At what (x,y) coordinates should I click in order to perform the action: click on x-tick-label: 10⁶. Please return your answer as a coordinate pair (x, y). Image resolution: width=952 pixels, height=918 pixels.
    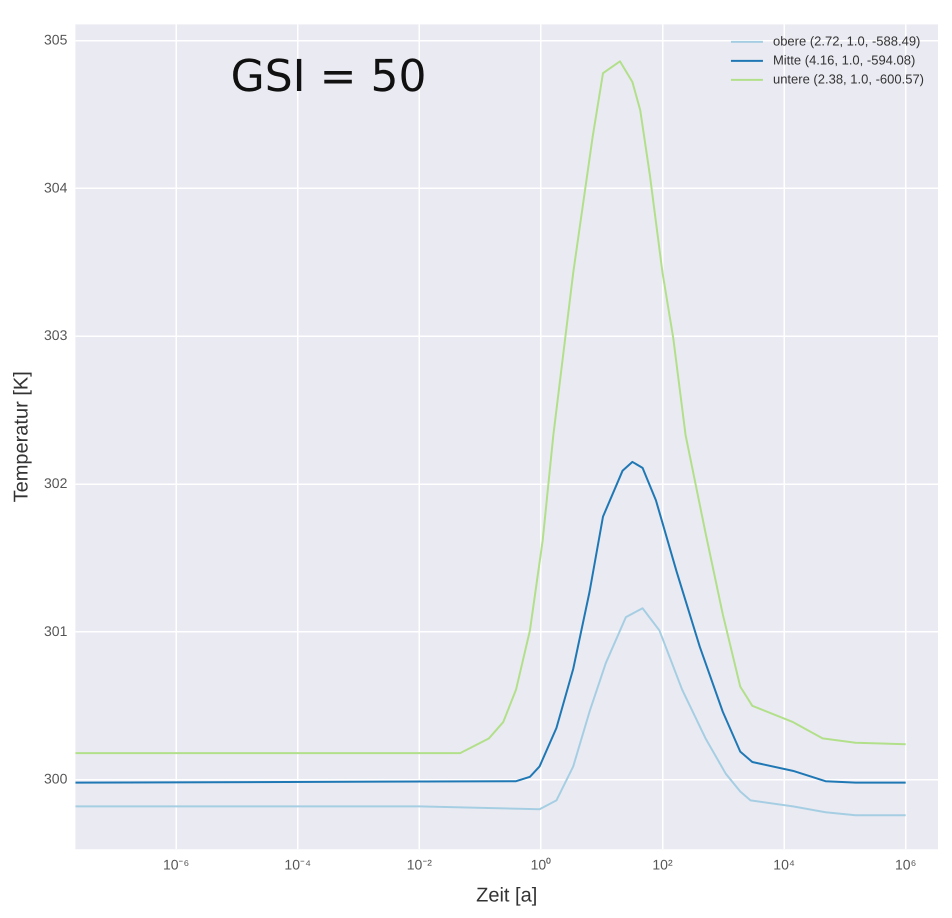
    Looking at the image, I should click on (905, 864).